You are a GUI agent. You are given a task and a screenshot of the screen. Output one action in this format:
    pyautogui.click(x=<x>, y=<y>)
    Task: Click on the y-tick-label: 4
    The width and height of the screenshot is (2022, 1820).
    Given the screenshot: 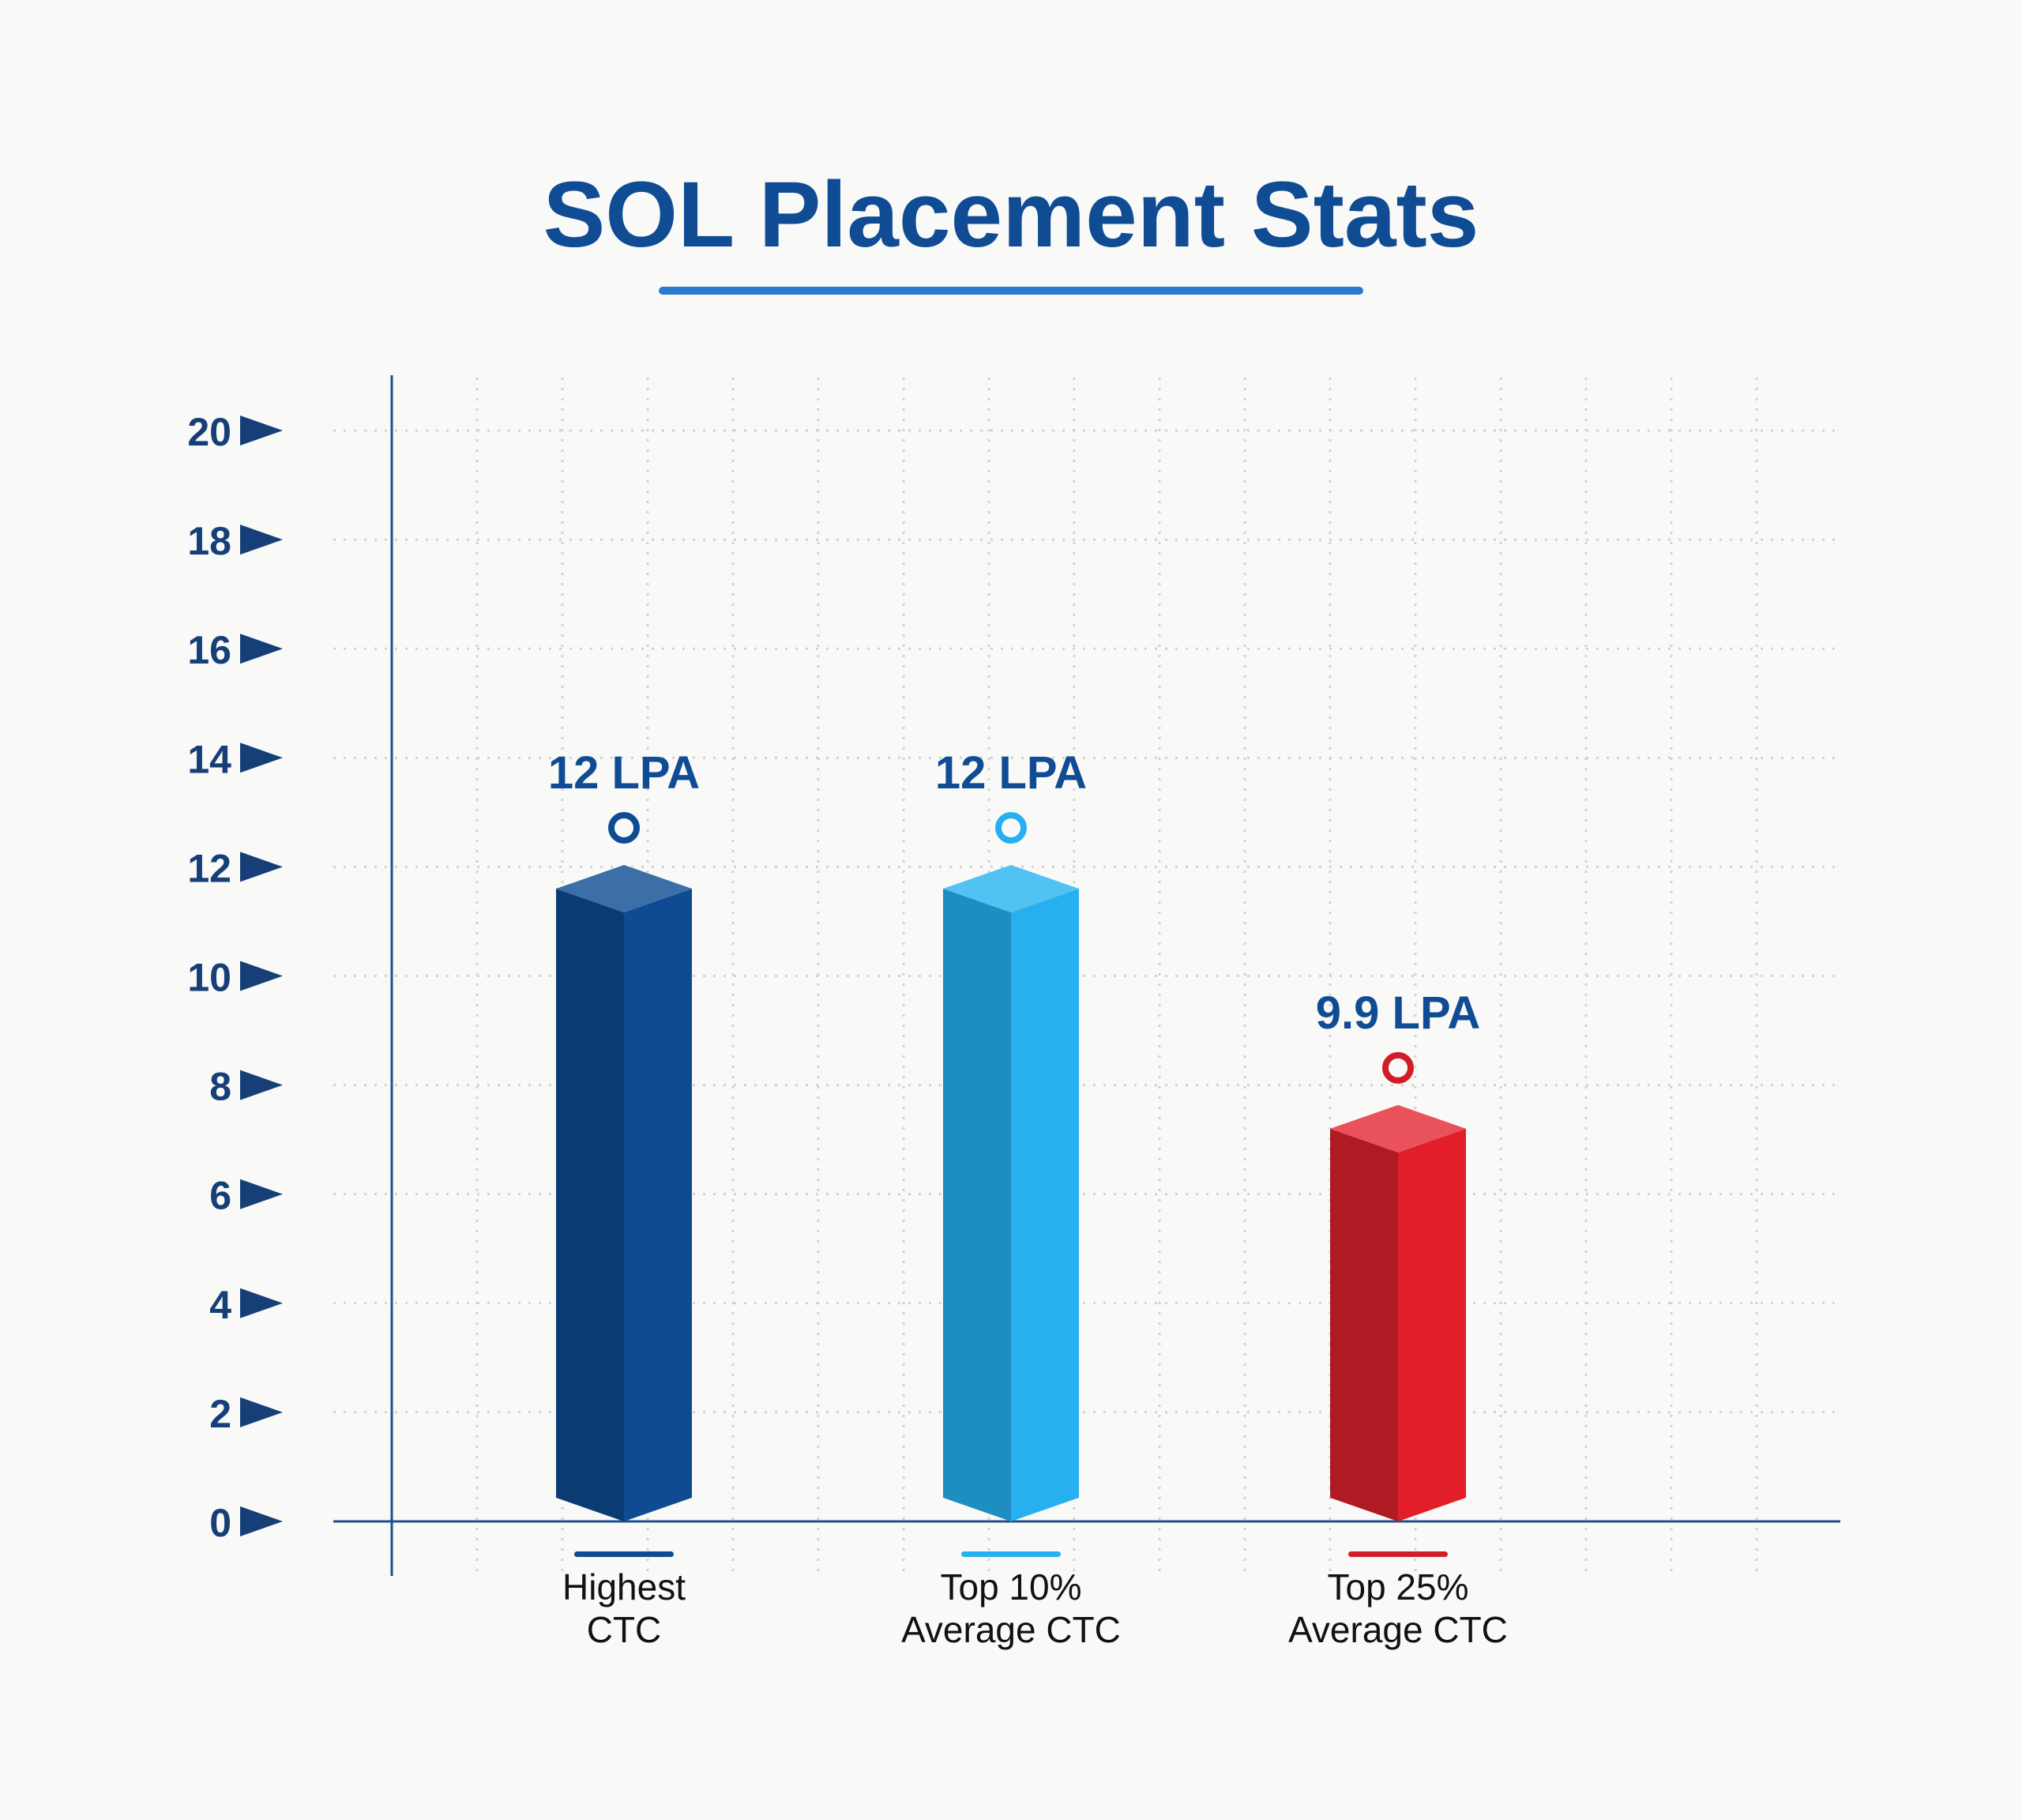 What is the action you would take?
    pyautogui.click(x=220, y=1305)
    